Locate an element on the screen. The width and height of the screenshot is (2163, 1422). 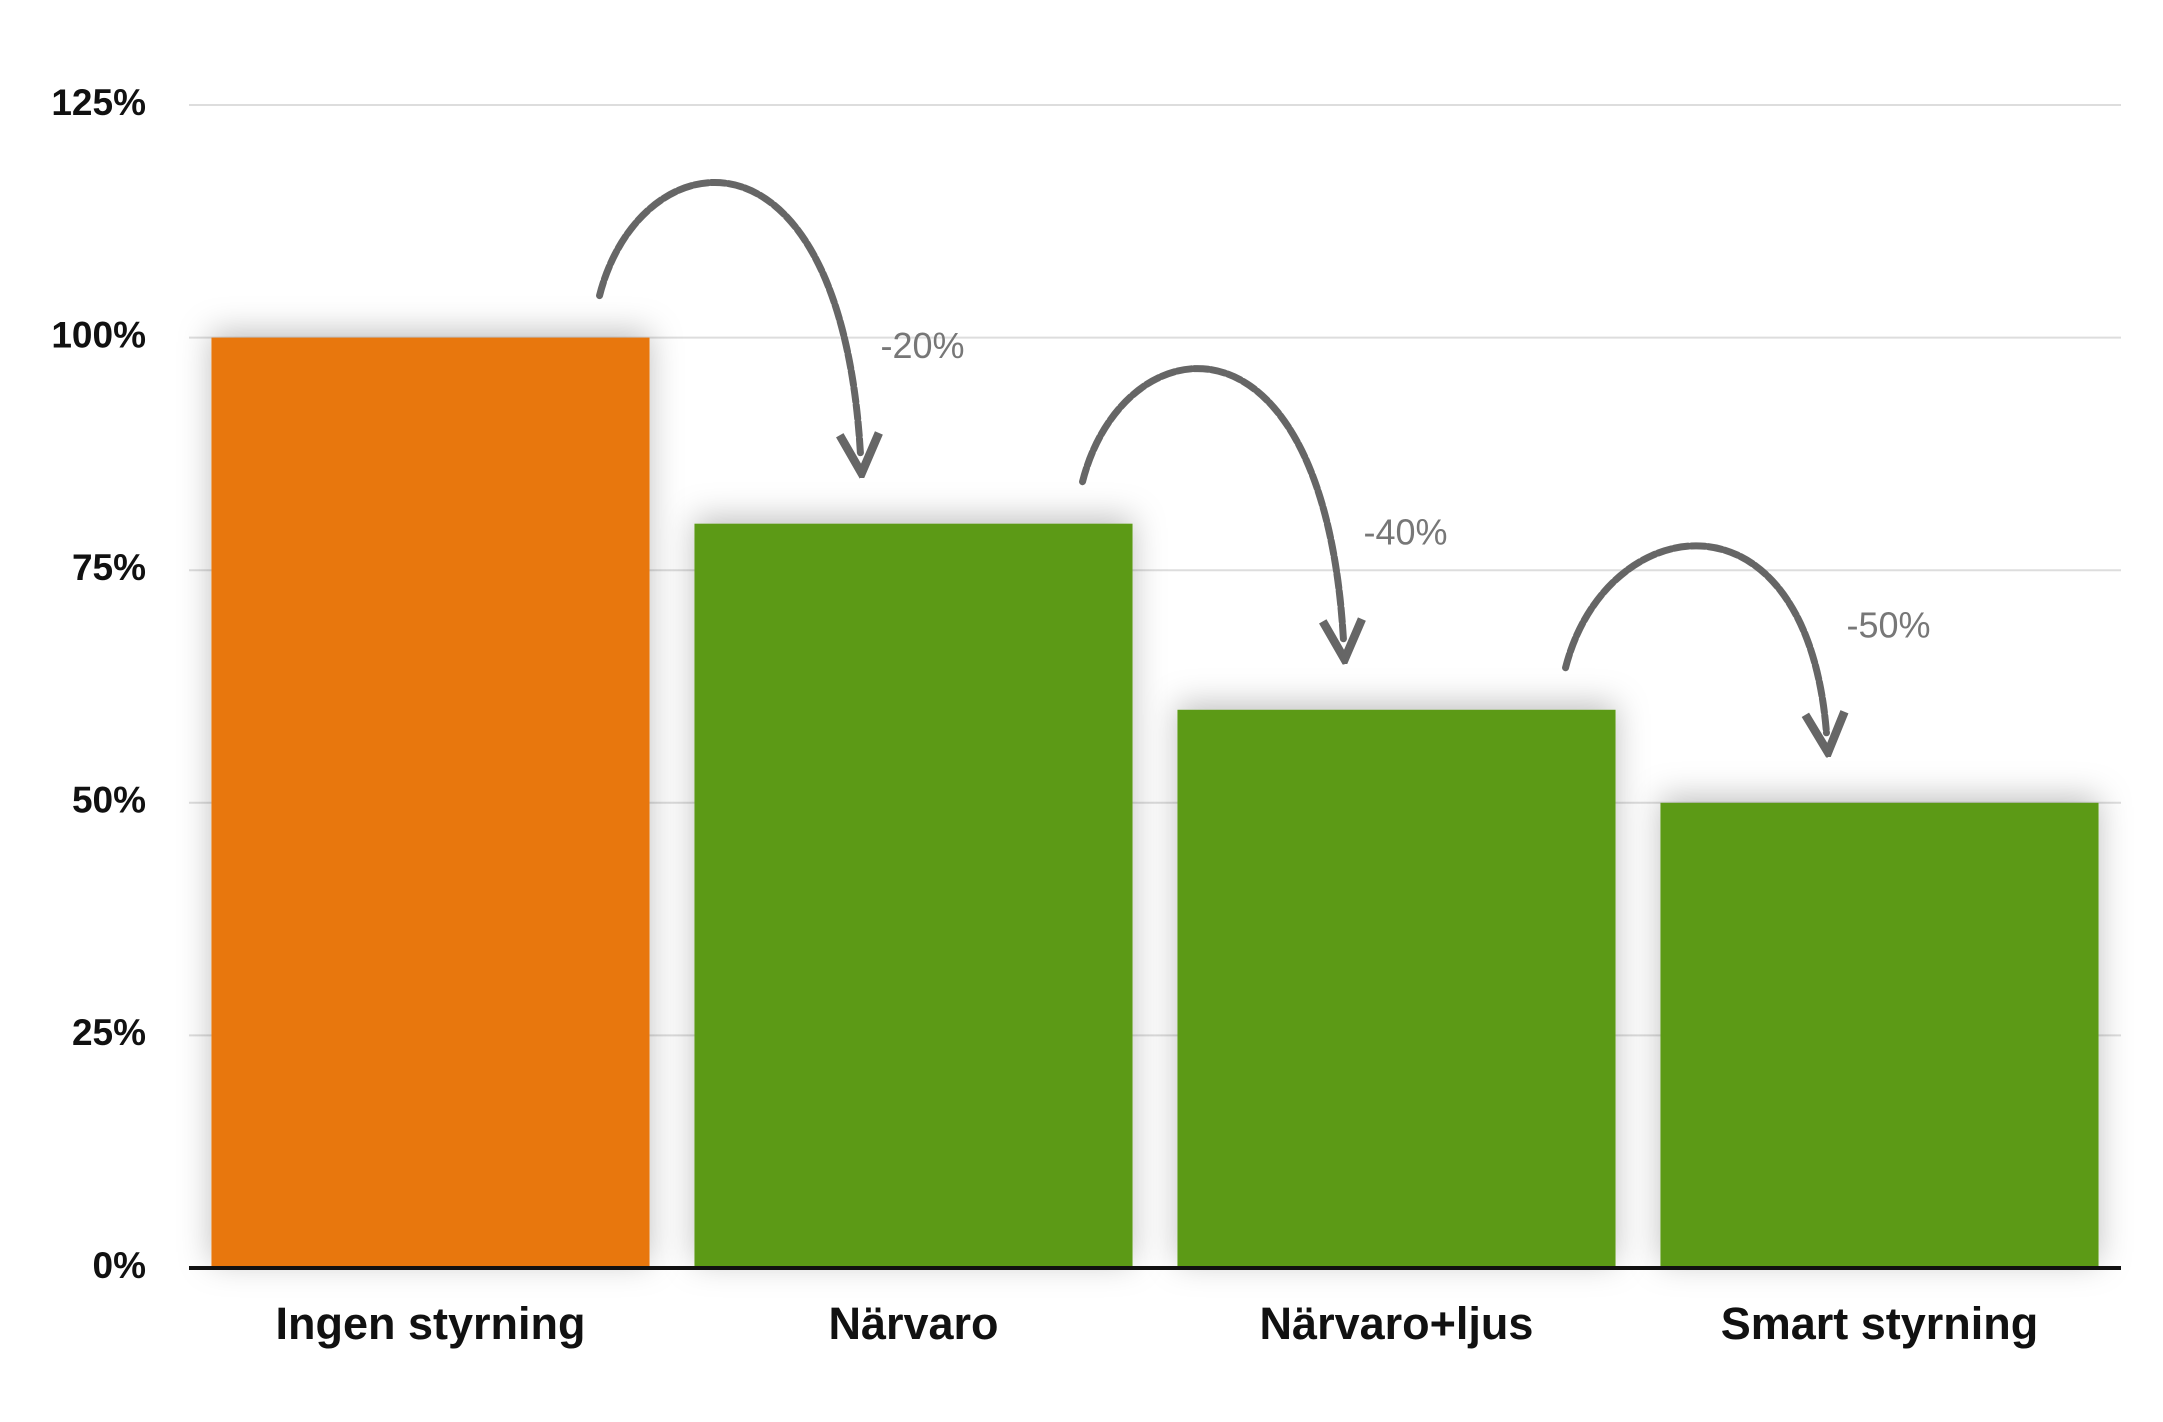
change-label: -20% is located at coordinates (922, 345).